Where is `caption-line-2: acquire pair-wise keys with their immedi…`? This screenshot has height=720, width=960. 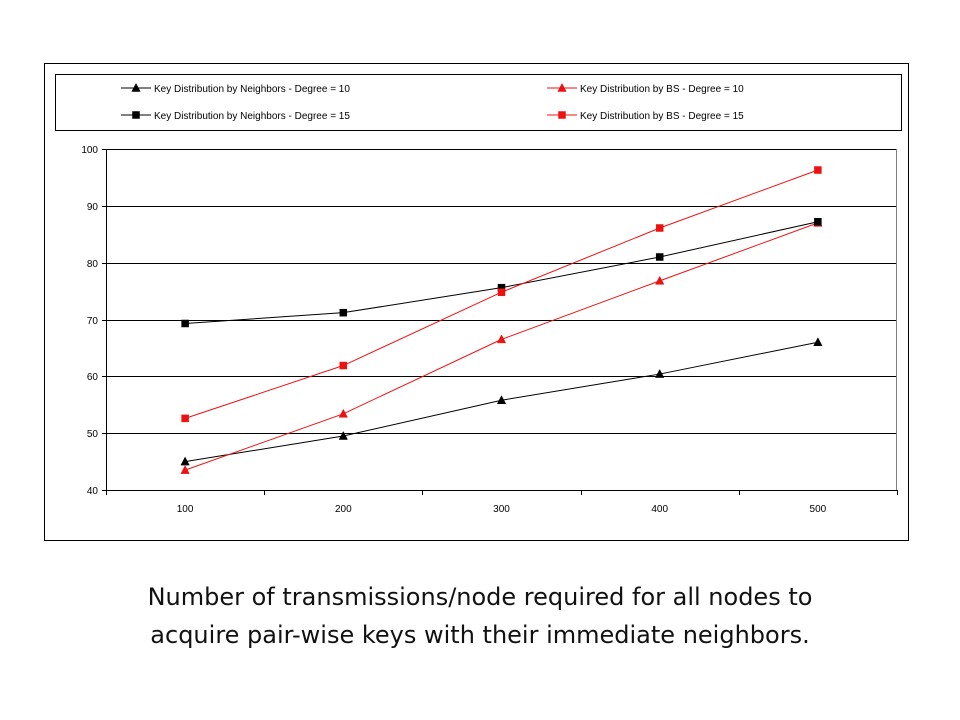
caption-line-2: acquire pair-wise keys with their immedi… is located at coordinates (480, 635).